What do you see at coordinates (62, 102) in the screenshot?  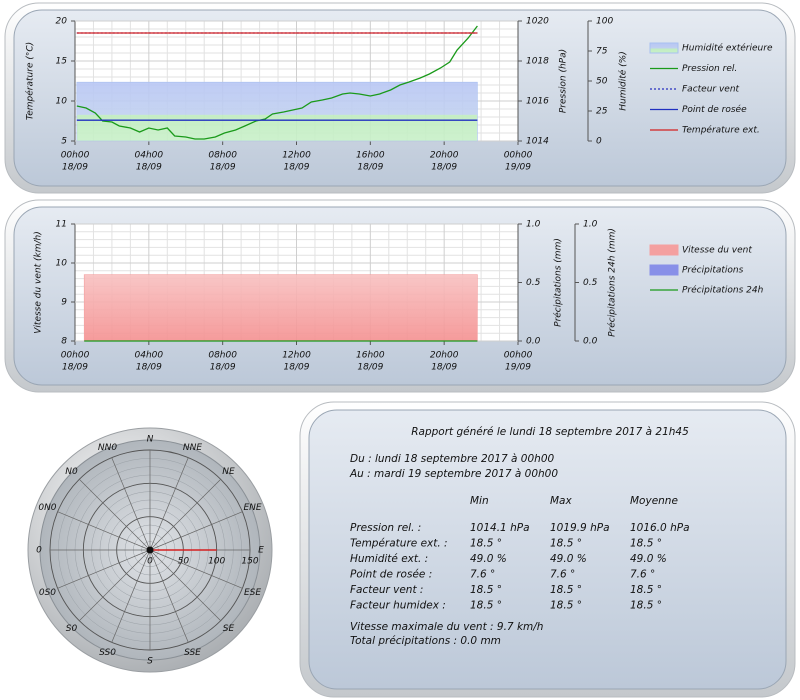 I see `y-tick-label: 10` at bounding box center [62, 102].